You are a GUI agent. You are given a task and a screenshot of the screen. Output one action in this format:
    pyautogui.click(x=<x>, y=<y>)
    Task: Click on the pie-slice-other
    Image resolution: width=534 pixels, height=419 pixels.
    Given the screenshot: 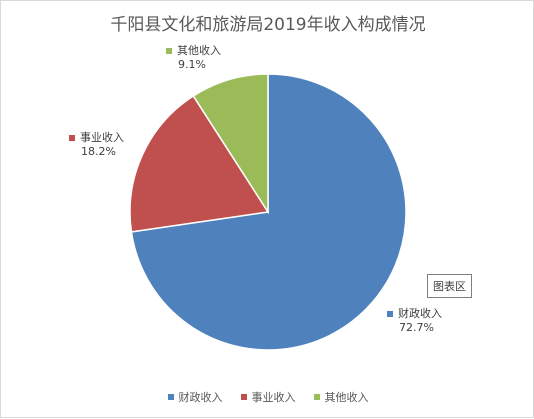 What is the action you would take?
    pyautogui.click(x=230, y=144)
    